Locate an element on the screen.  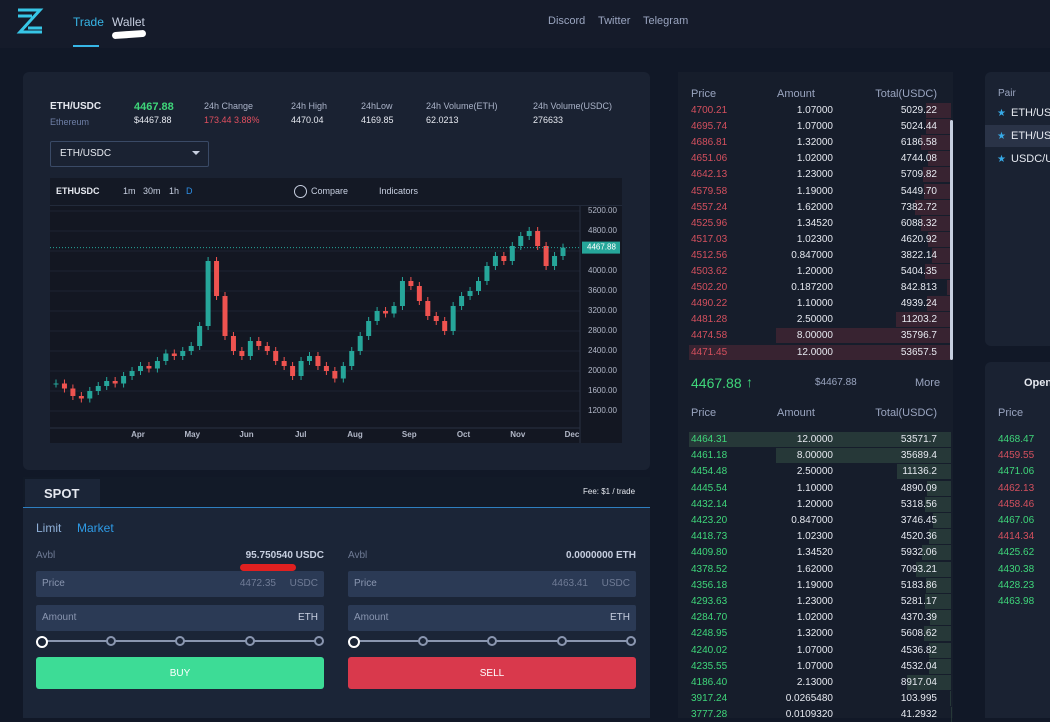
x-tick-label: Aug is located at coordinates (355, 434).